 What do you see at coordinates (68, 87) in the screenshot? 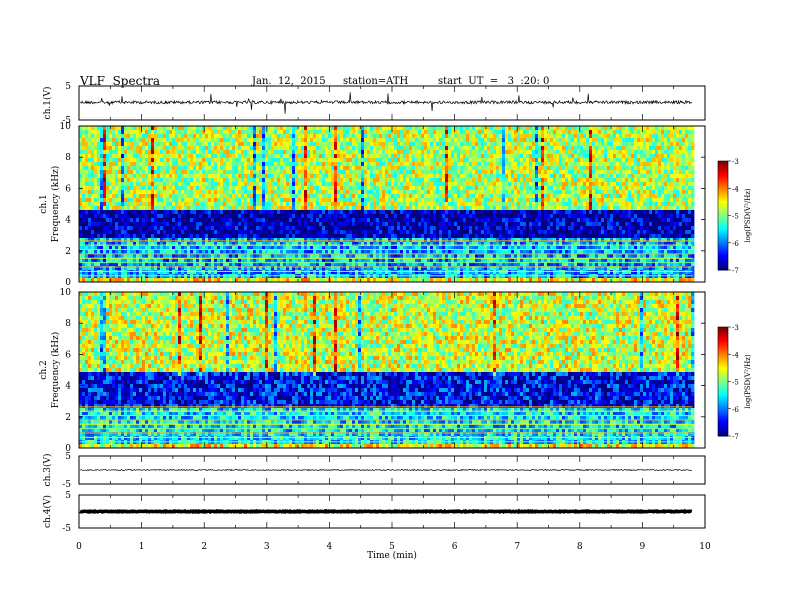
I see `ch1-waveform-ytick-label: 5` at bounding box center [68, 87].